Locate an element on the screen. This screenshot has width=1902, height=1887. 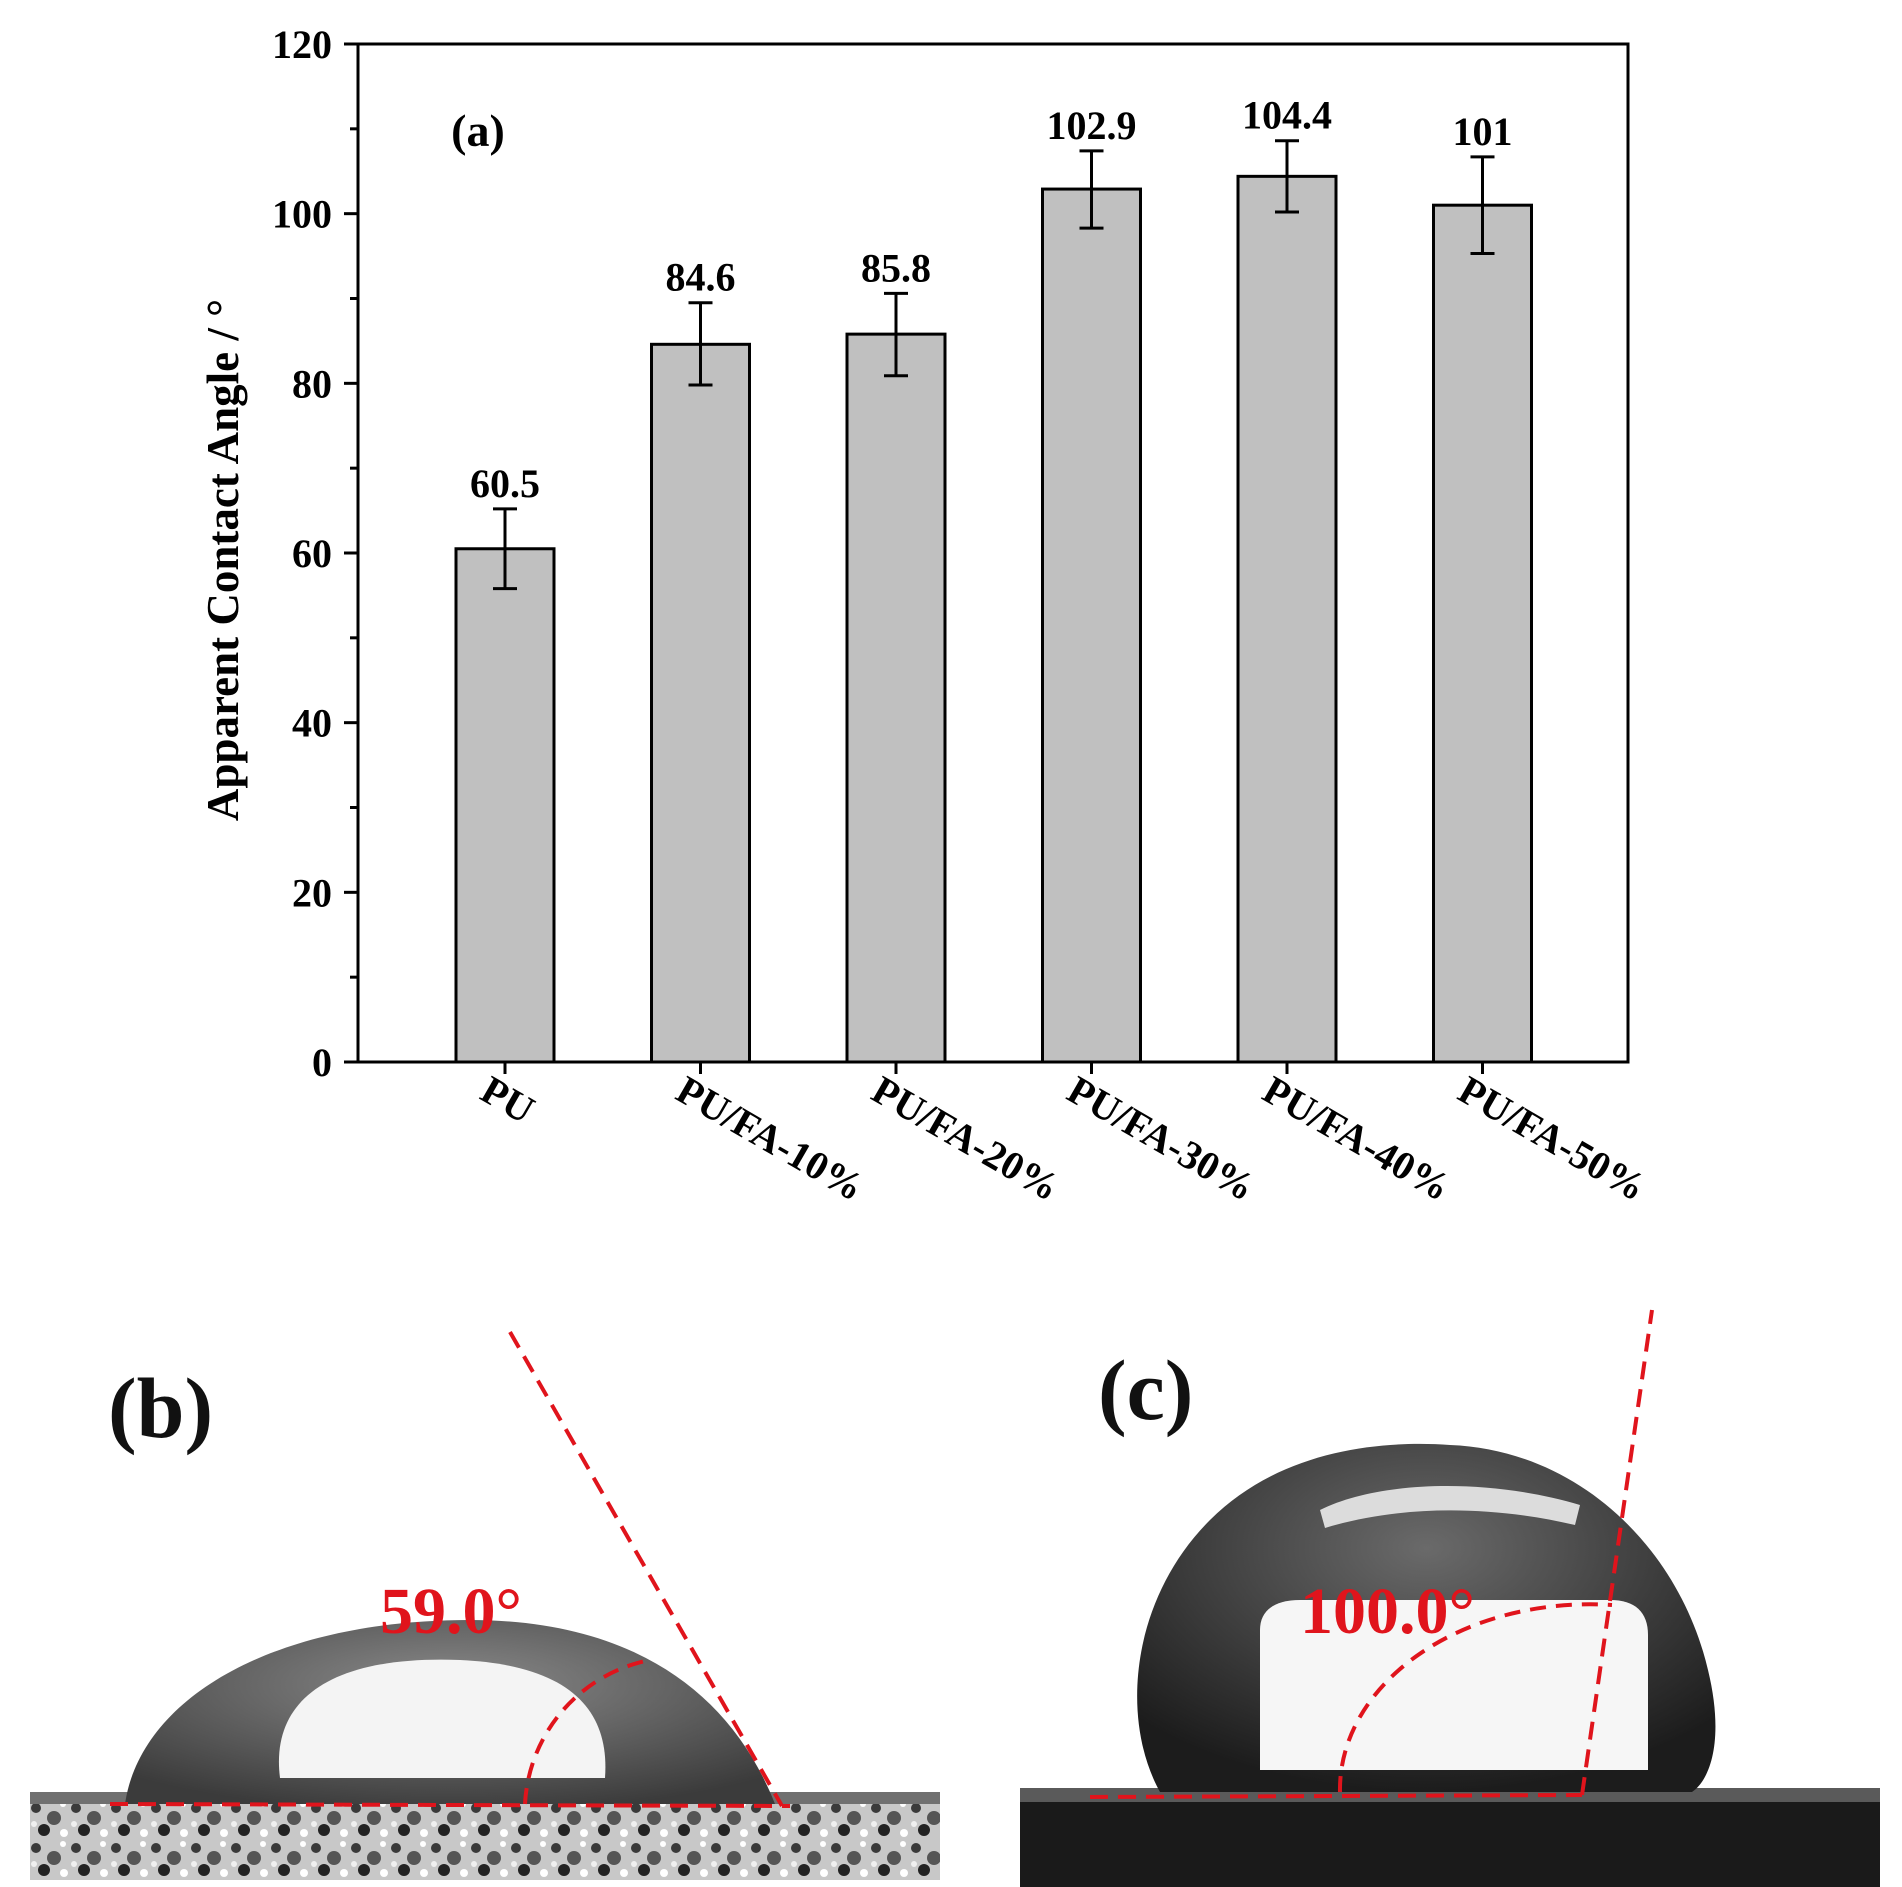
y-tick-label-5: 100 is located at coordinates (302, 214).